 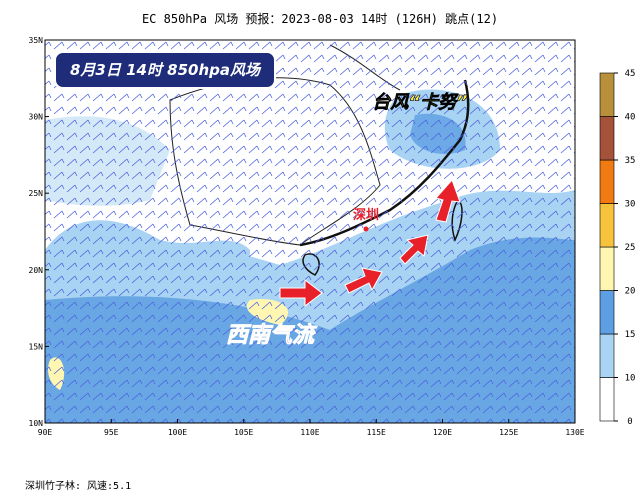 What do you see at coordinates (630, 379) in the screenshot?
I see `colorbar-tick-label: 10` at bounding box center [630, 379].